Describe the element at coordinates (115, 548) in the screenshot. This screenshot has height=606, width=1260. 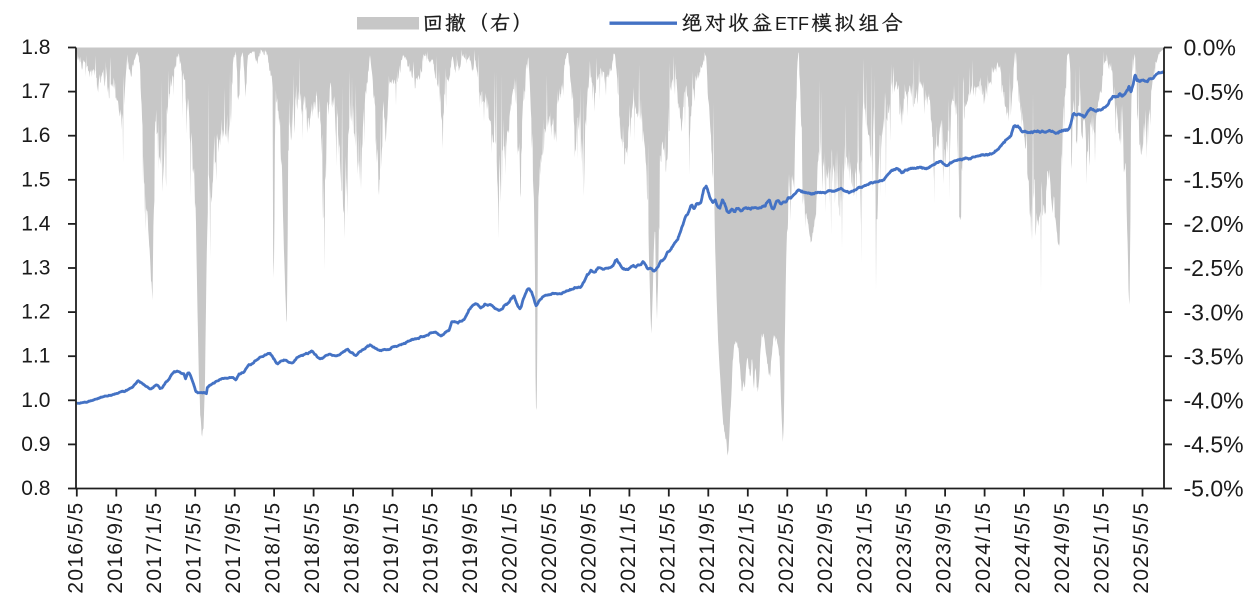
I see `svg-text: 2016/9/5` at that location.